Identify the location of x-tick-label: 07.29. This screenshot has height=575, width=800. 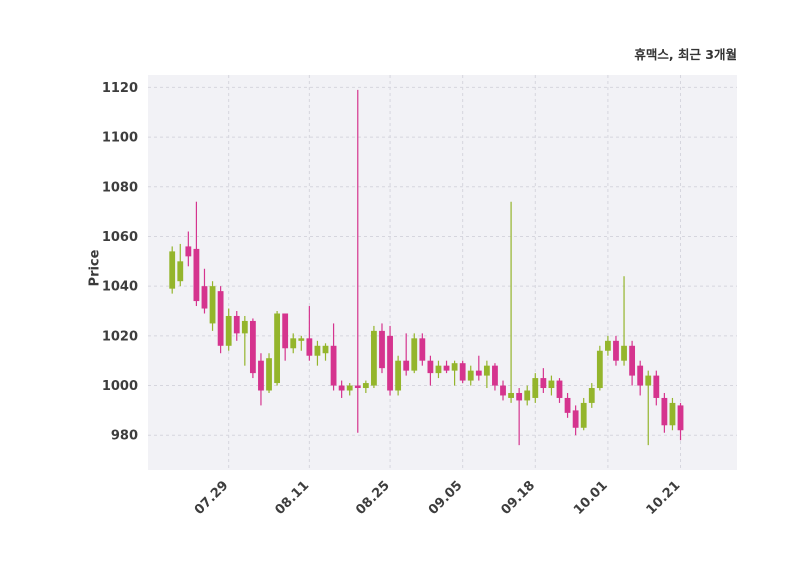
(212, 498).